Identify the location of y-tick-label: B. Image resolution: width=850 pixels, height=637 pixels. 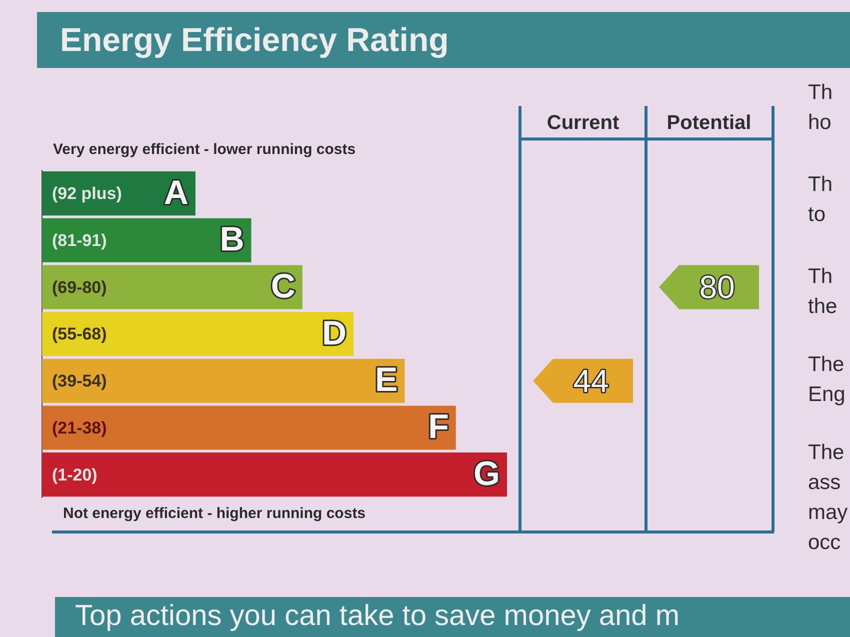
(232, 239).